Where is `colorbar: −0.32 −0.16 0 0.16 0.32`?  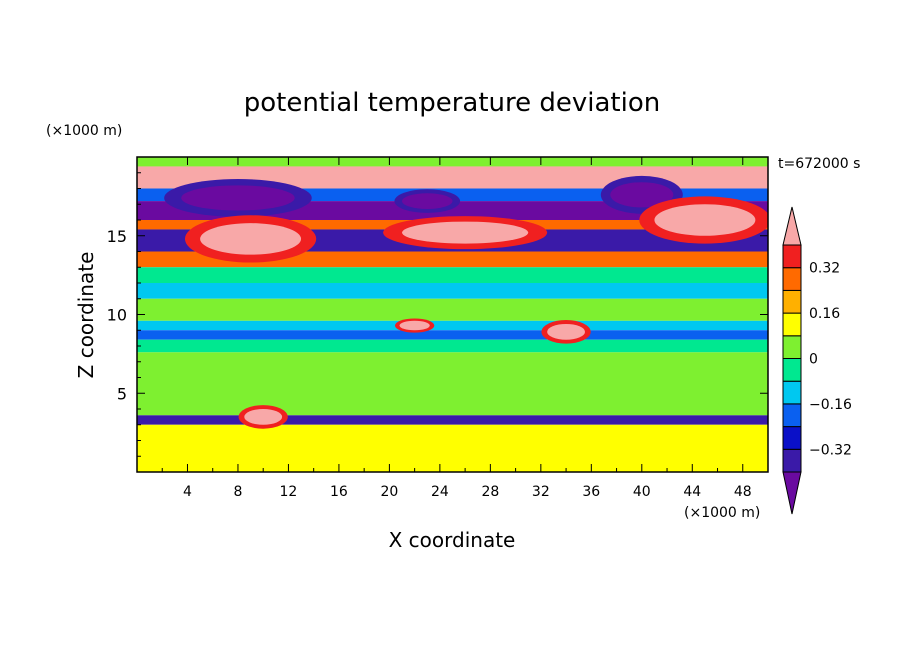
colorbar: −0.32 −0.16 0 0.16 0.32 is located at coordinates (817, 360).